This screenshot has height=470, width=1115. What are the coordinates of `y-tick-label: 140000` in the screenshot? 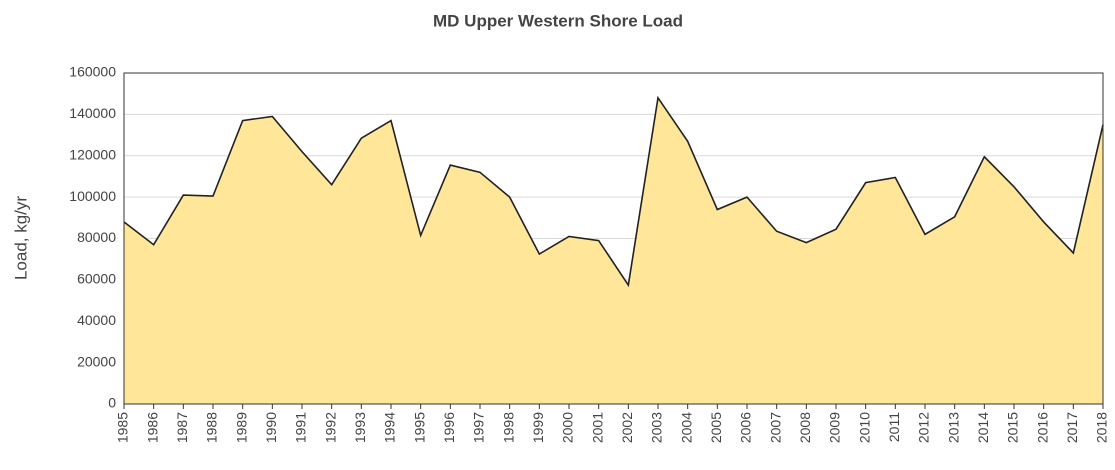 It's located at (92, 113).